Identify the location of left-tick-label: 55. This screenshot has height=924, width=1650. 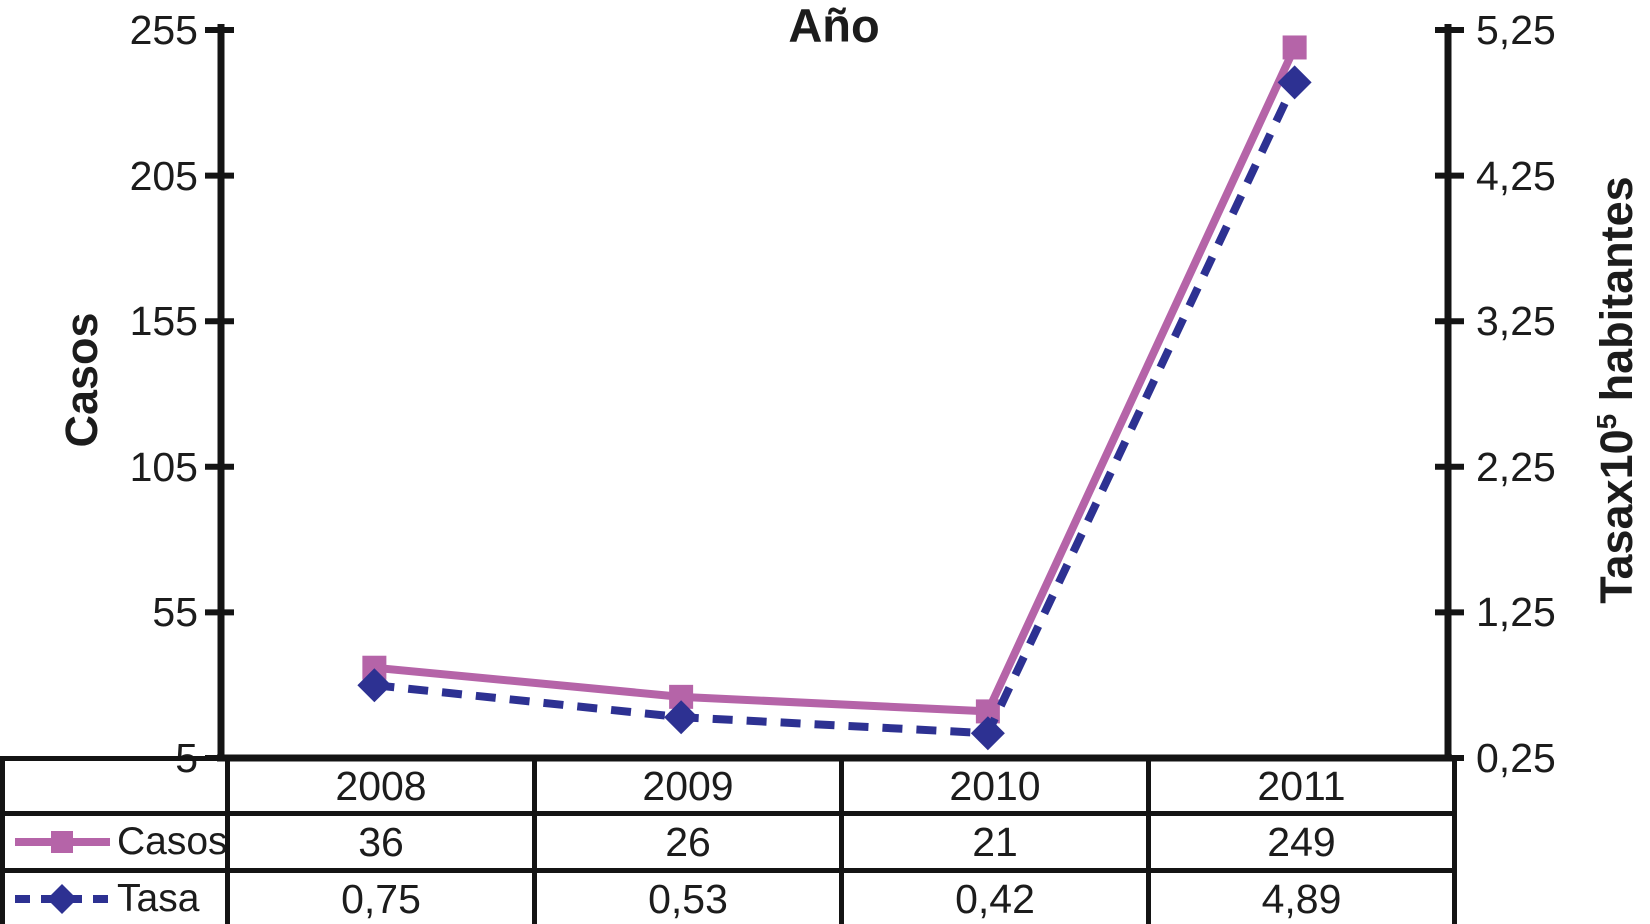
(175, 612).